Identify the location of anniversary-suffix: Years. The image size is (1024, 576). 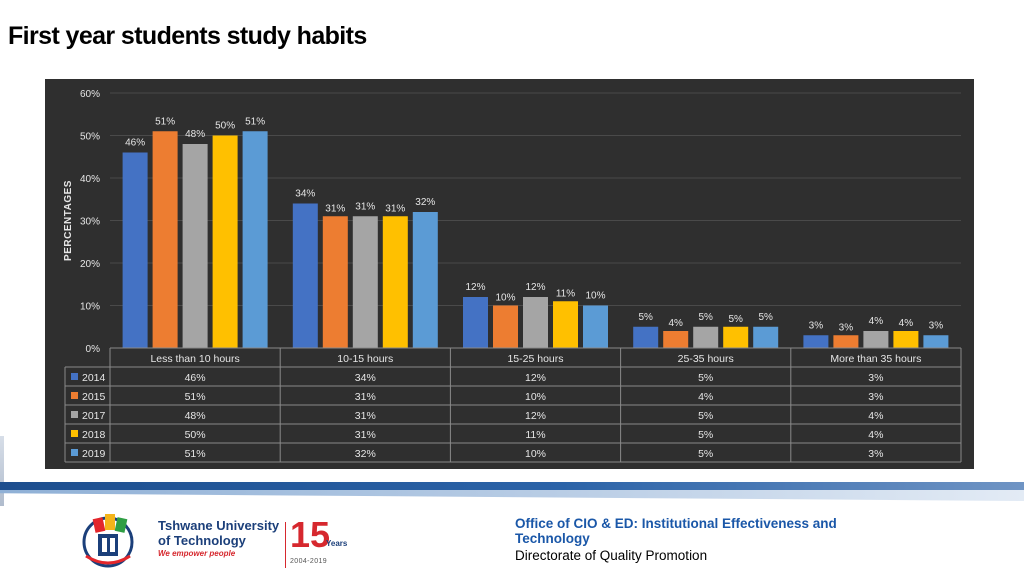
(337, 543).